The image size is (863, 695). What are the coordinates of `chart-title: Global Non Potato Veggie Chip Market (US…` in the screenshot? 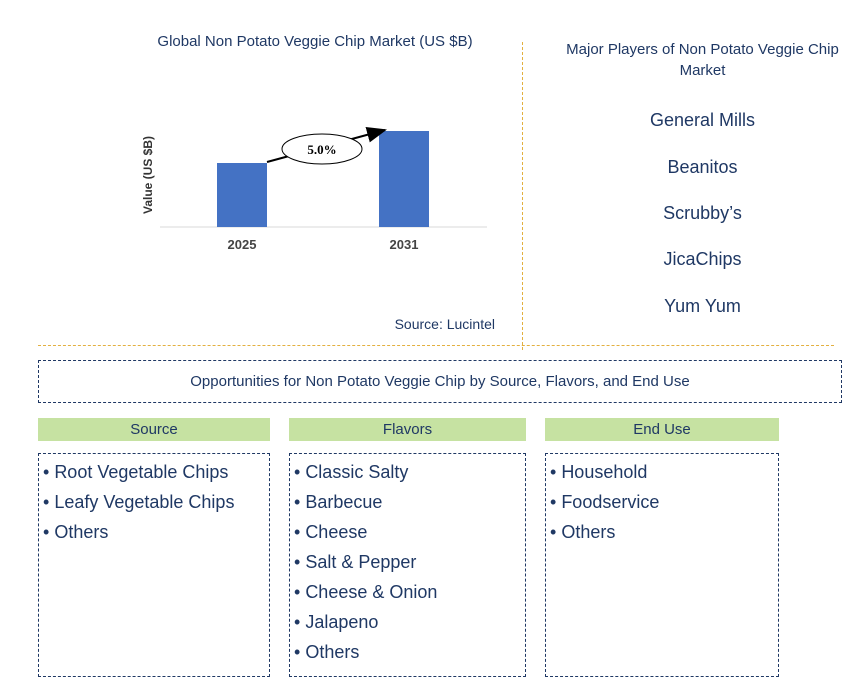 It's located at (315, 41).